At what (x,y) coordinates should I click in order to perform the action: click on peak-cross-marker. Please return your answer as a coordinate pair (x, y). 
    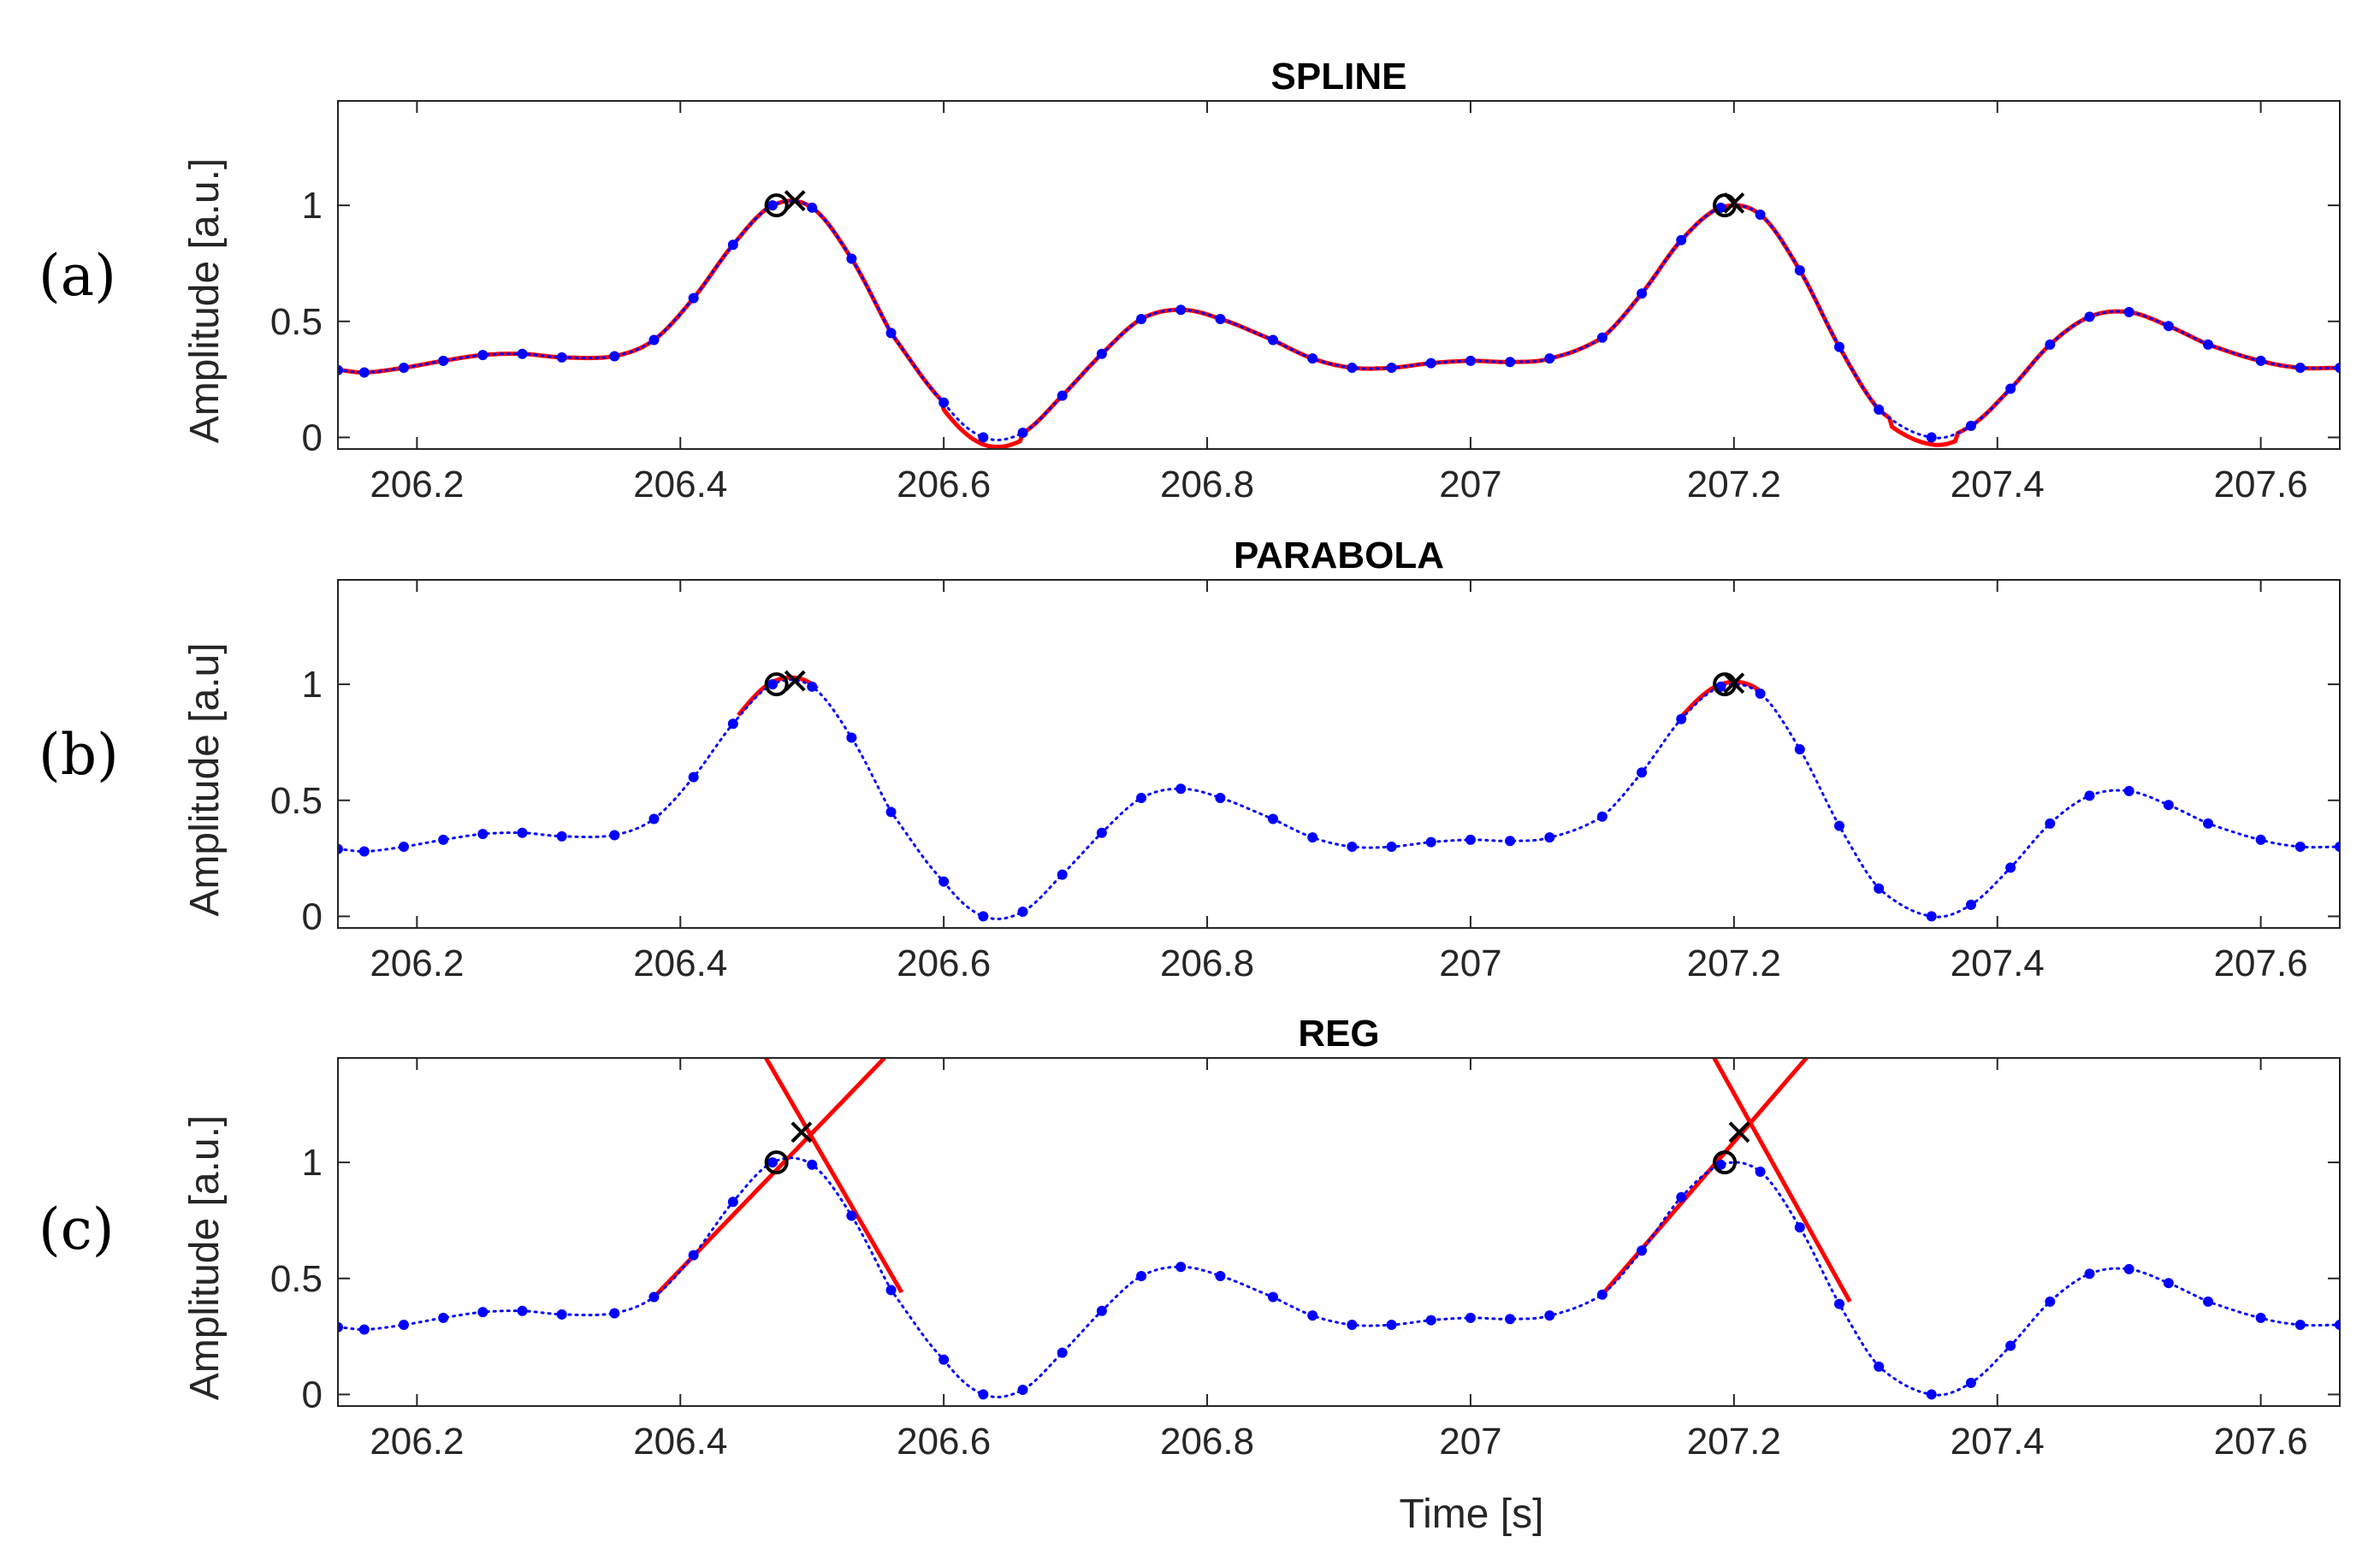
    Looking at the image, I should click on (795, 681).